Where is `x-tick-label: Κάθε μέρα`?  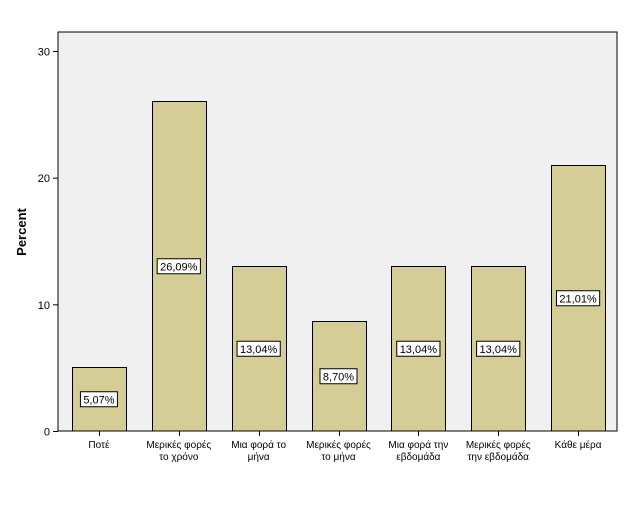
x-tick-label: Κάθε μέρα is located at coordinates (578, 445).